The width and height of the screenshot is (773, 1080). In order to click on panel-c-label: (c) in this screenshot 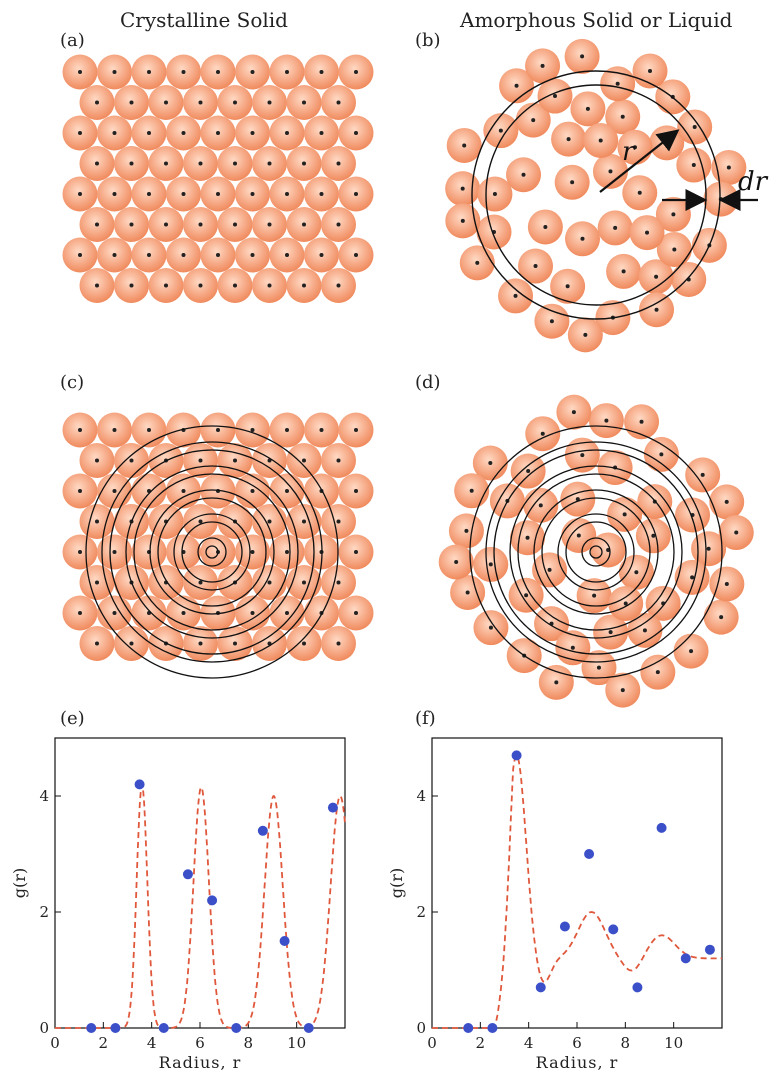, I will do `click(72, 382)`.